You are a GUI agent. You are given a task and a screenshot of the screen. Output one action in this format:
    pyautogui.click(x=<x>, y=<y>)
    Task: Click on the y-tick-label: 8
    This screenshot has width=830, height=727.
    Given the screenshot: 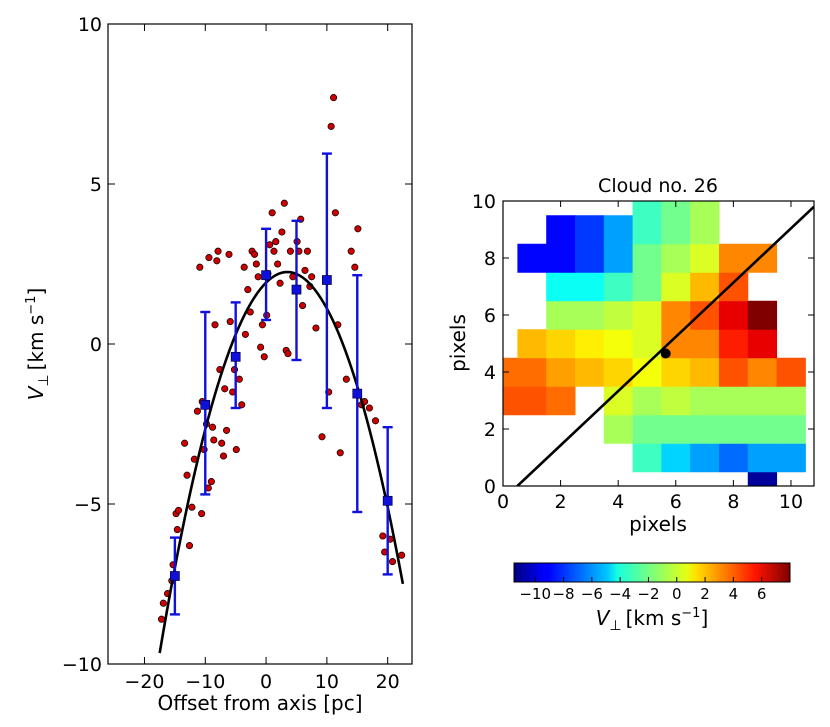 What is the action you would take?
    pyautogui.click(x=490, y=259)
    